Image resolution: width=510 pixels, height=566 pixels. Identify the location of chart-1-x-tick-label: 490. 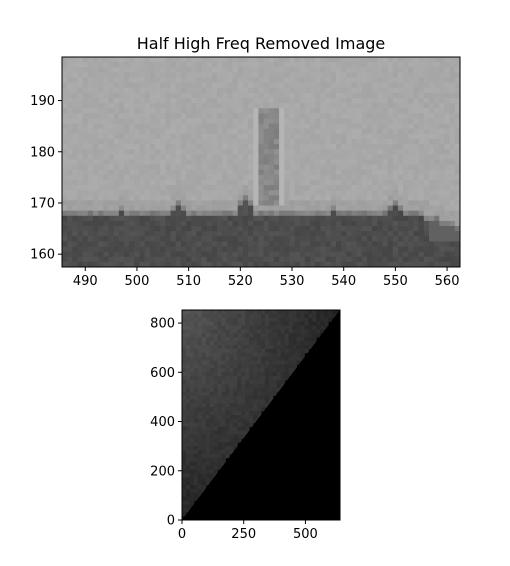
(85, 281).